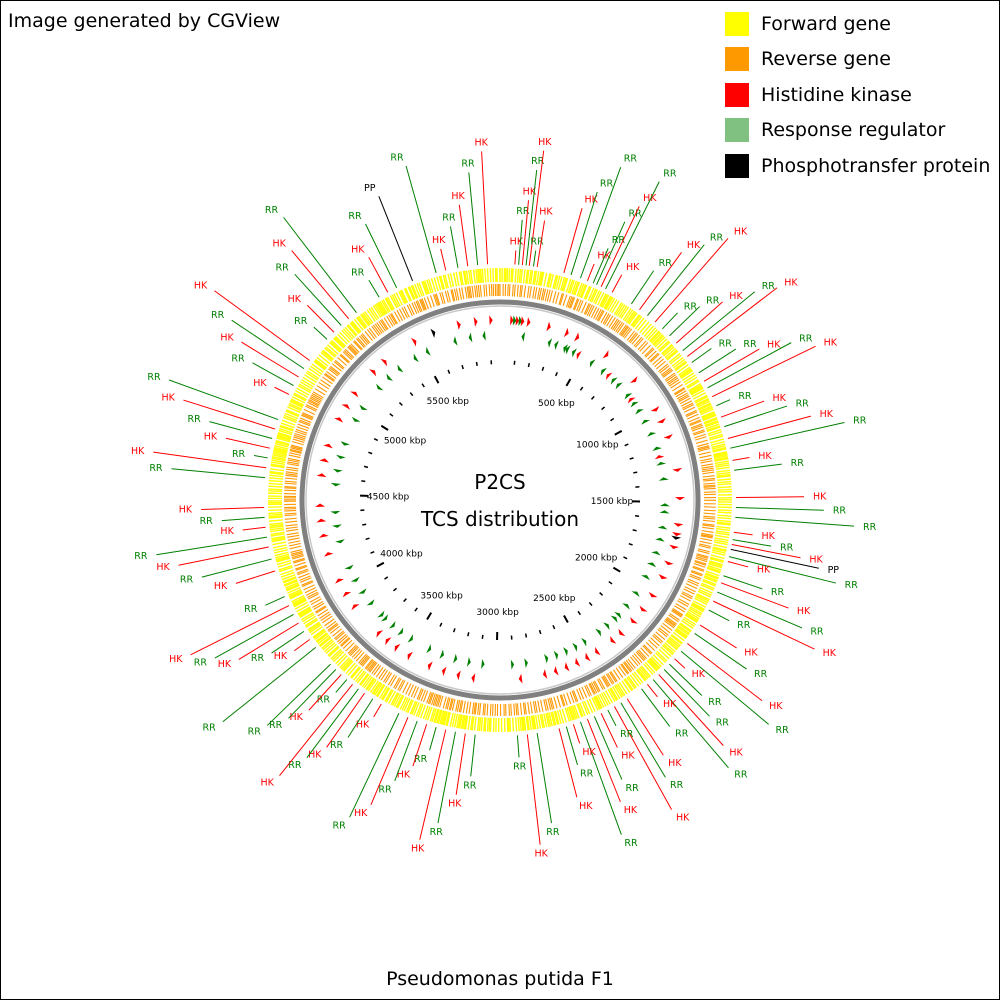  What do you see at coordinates (853, 130) in the screenshot?
I see `legend-label: Response regulator` at bounding box center [853, 130].